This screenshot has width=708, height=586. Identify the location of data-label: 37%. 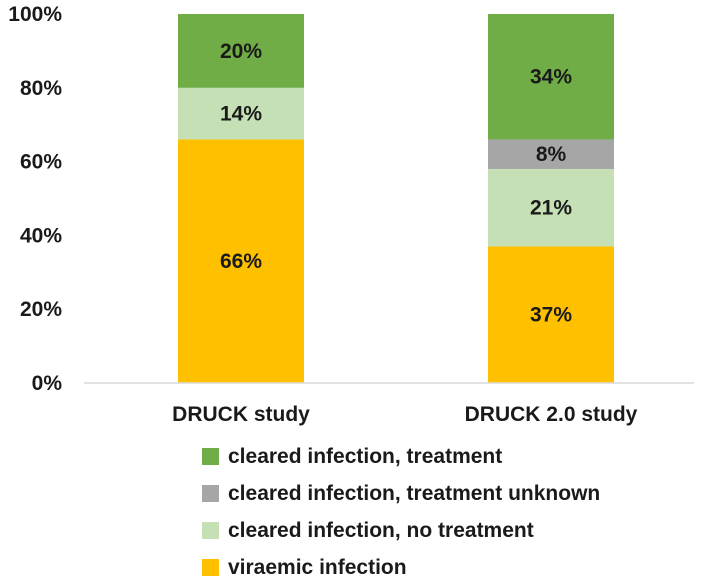
(551, 315).